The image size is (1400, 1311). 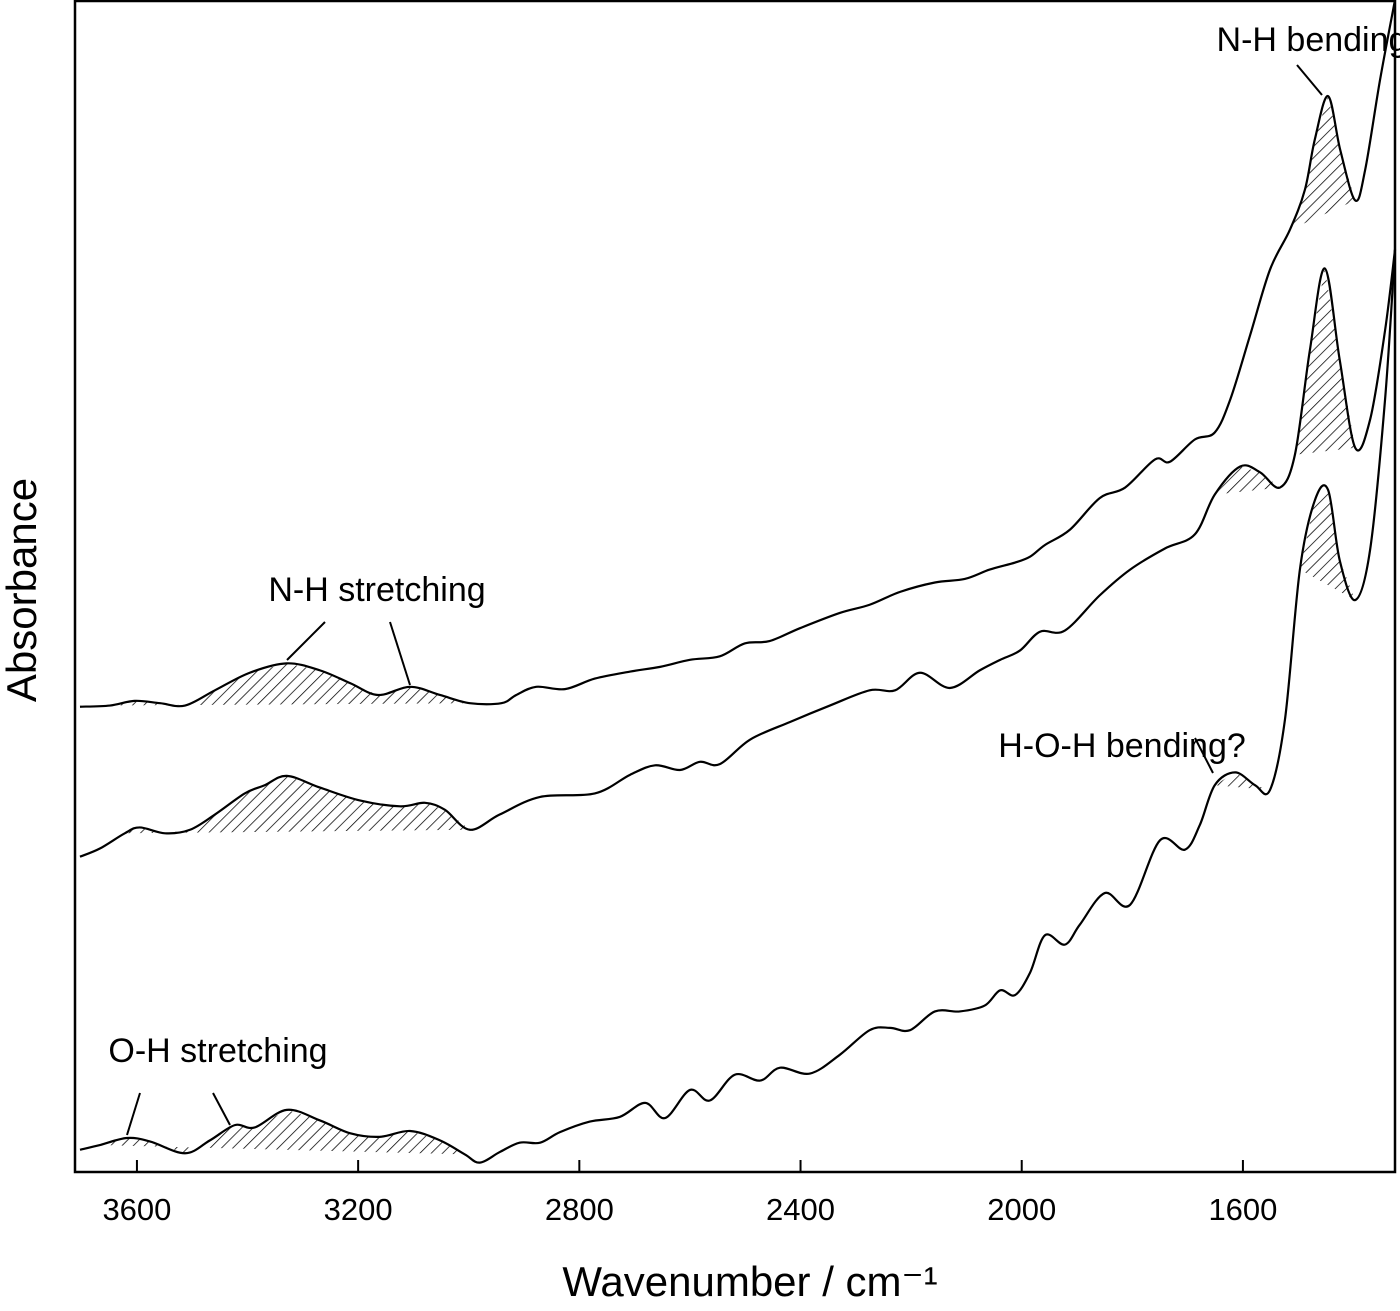 I want to click on x-tick-label: 1600, so click(x=1242, y=1209).